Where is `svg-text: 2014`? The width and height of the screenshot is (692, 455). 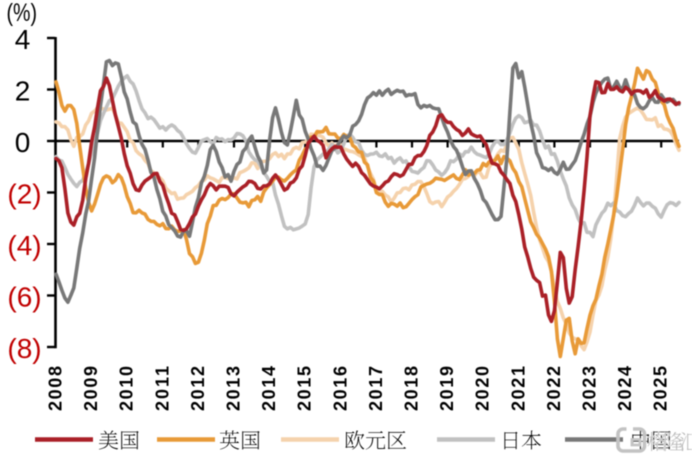
svg-text: 2014 is located at coordinates (269, 388).